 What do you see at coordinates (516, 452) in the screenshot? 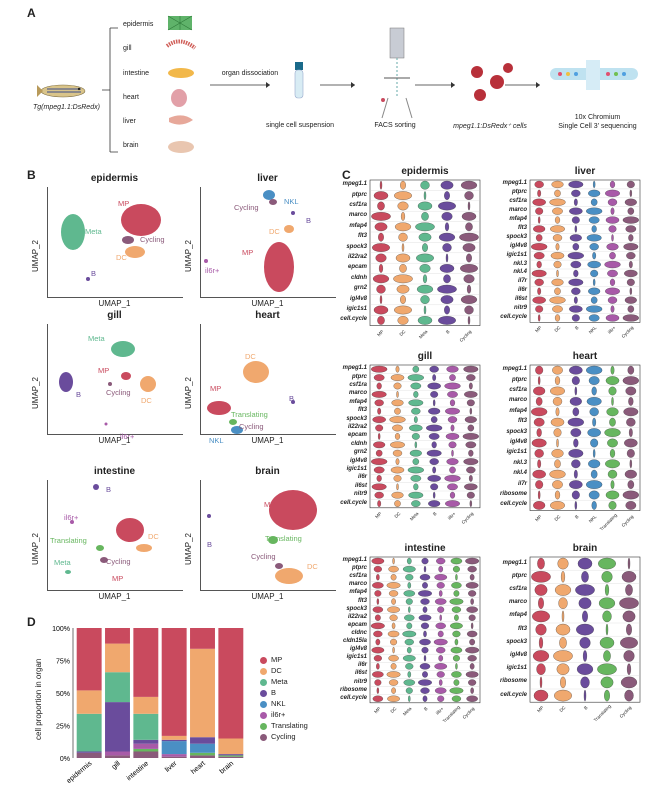
I see `violin-gene-label: igic1s1` at bounding box center [516, 452].